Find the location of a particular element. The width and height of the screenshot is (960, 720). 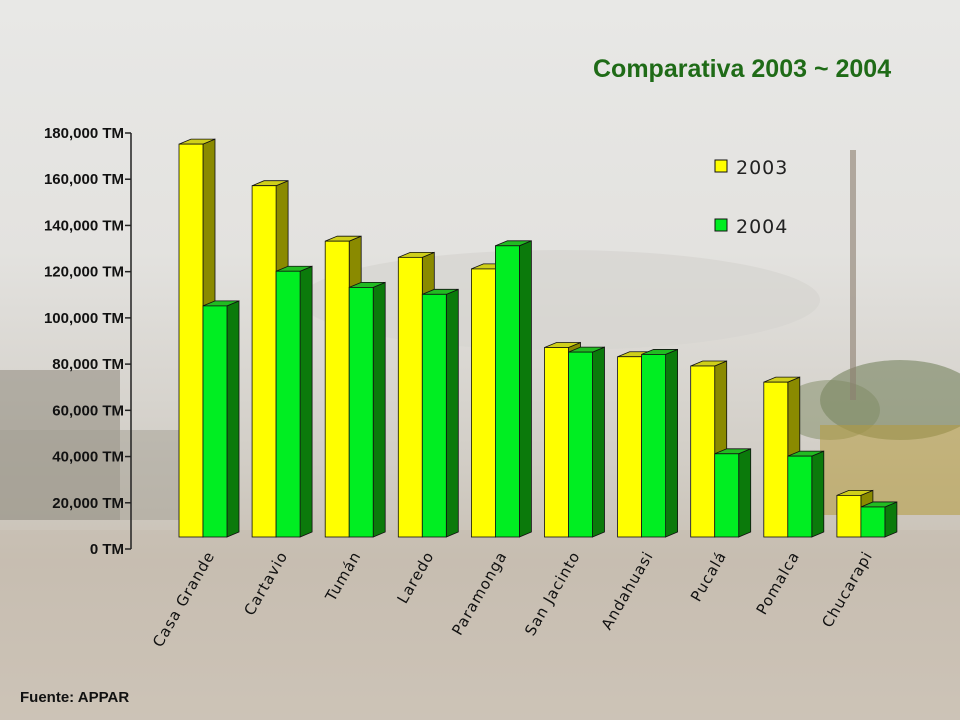

y-tick-label: 120,000 TM is located at coordinates (84, 272).